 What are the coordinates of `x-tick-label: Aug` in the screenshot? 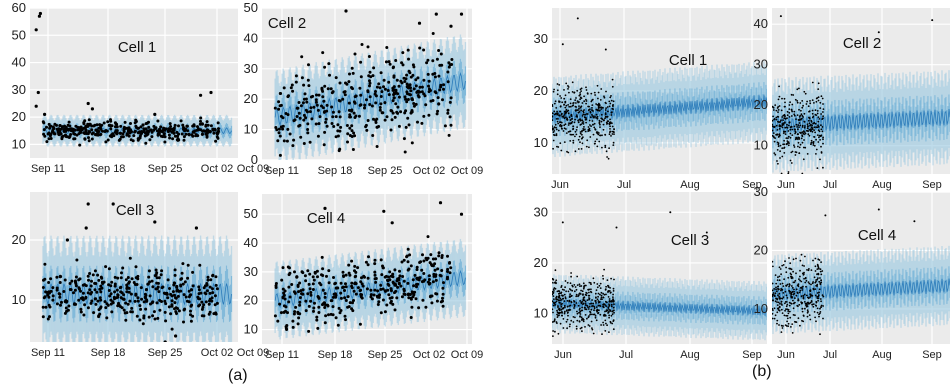 It's located at (882, 185).